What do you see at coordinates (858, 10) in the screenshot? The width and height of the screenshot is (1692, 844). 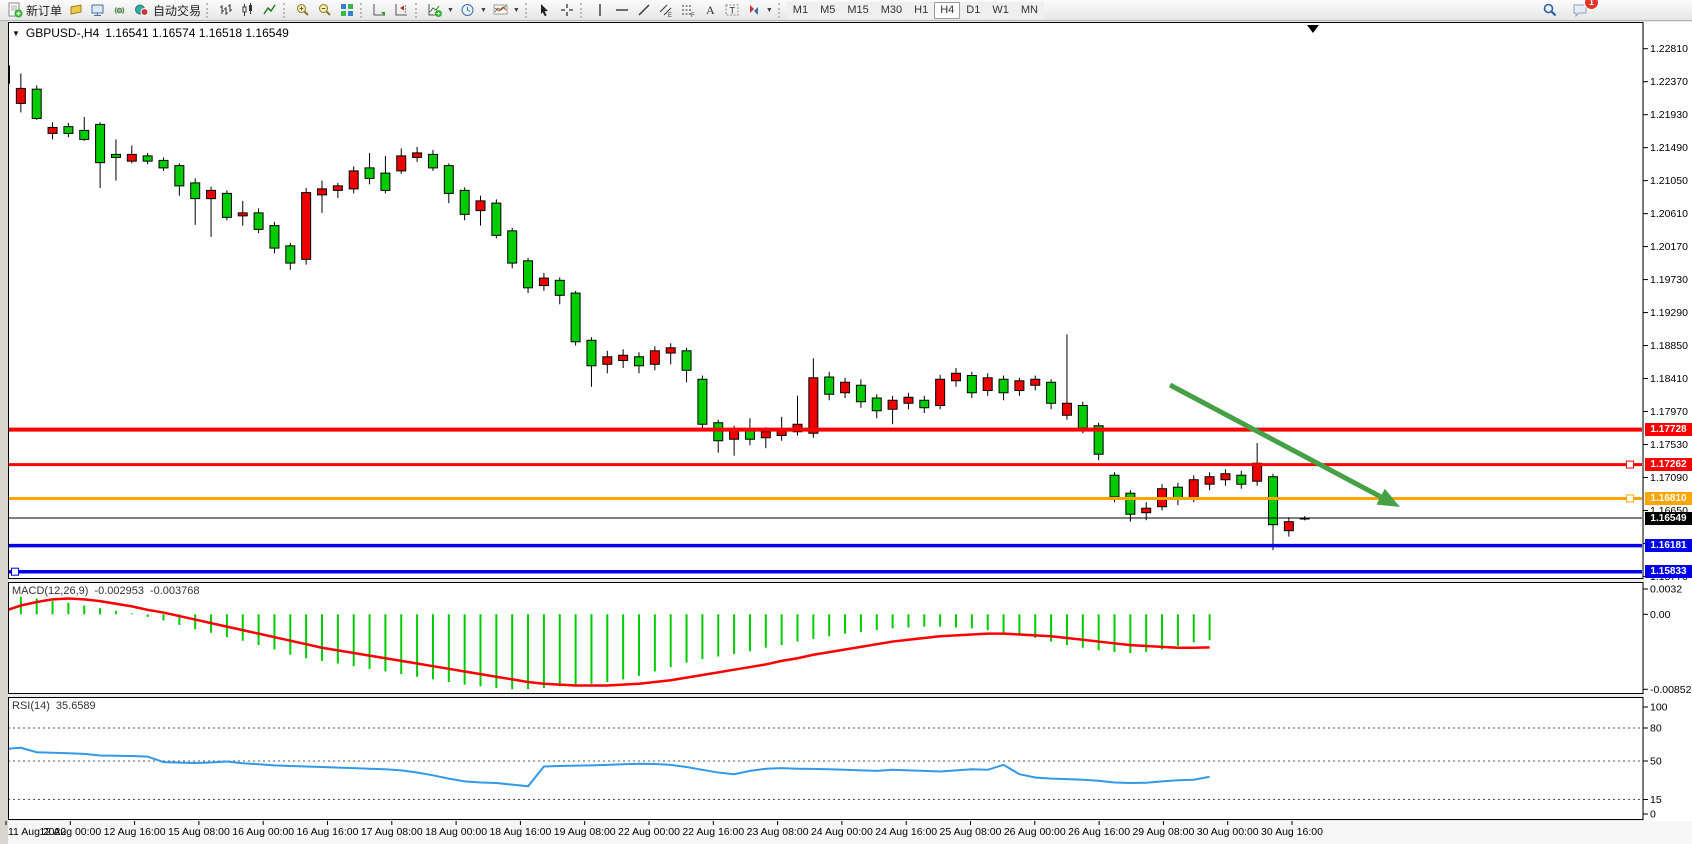 I see `timeframe-m15: M15` at bounding box center [858, 10].